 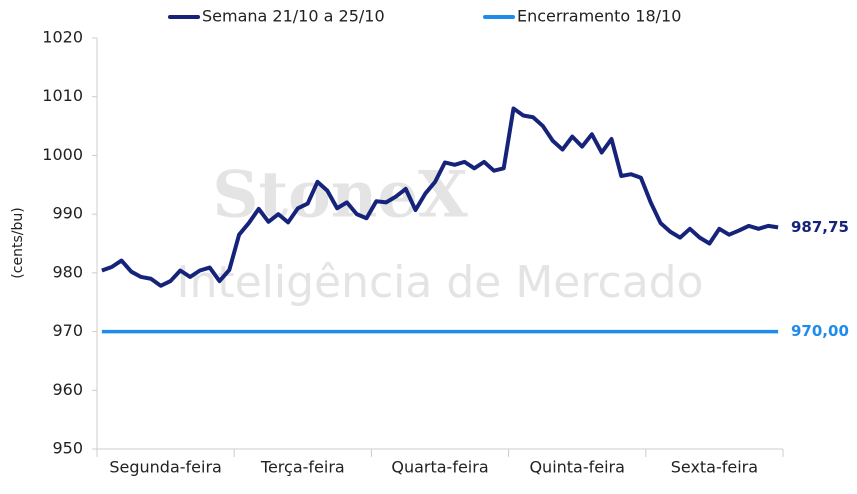 I want to click on y-axis-label: (cents/bu), so click(x=18, y=242).